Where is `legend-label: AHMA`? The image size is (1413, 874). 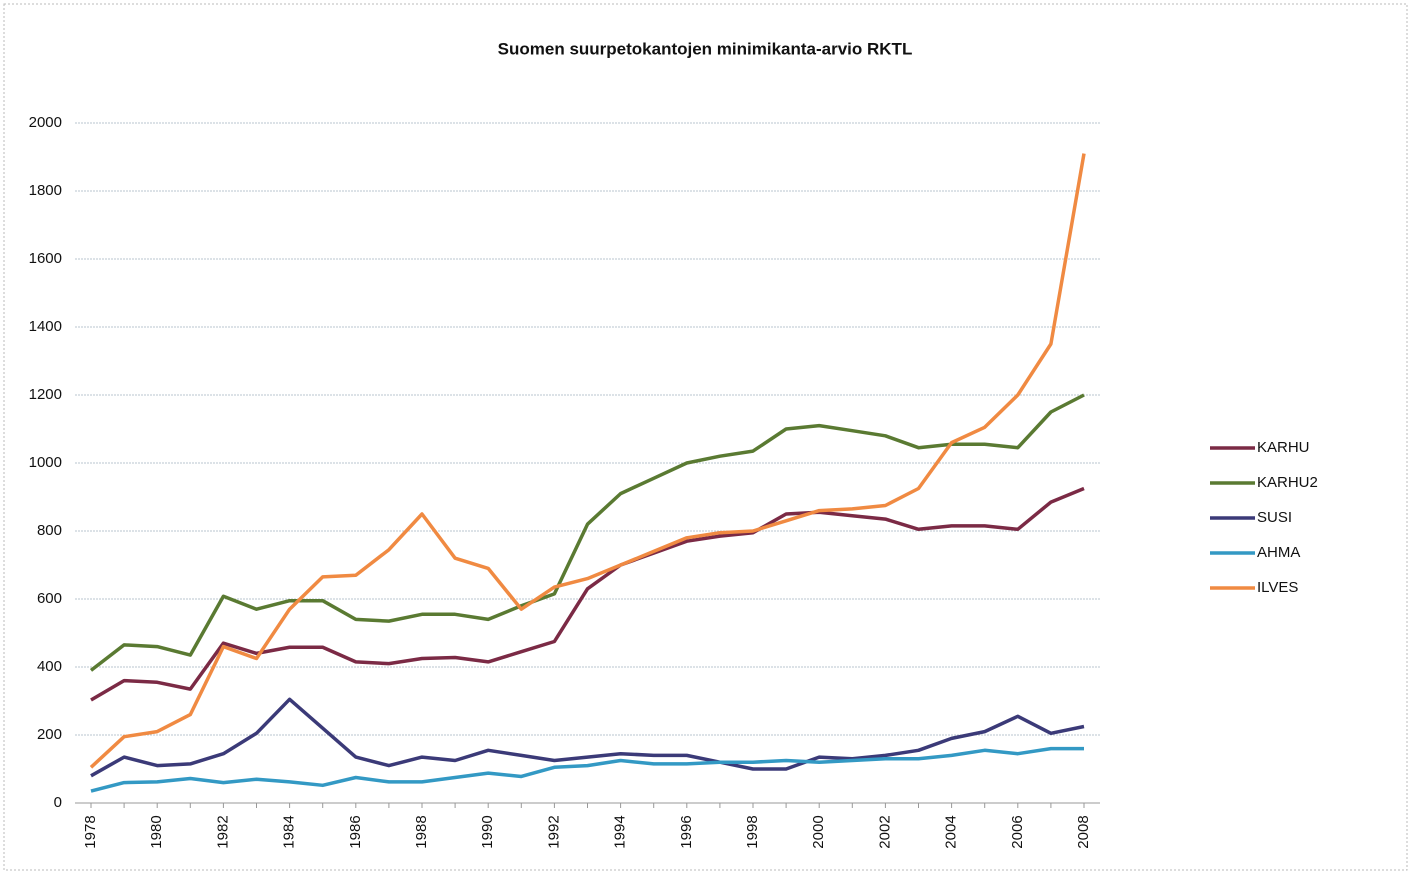
legend-label: AHMA is located at coordinates (1278, 552).